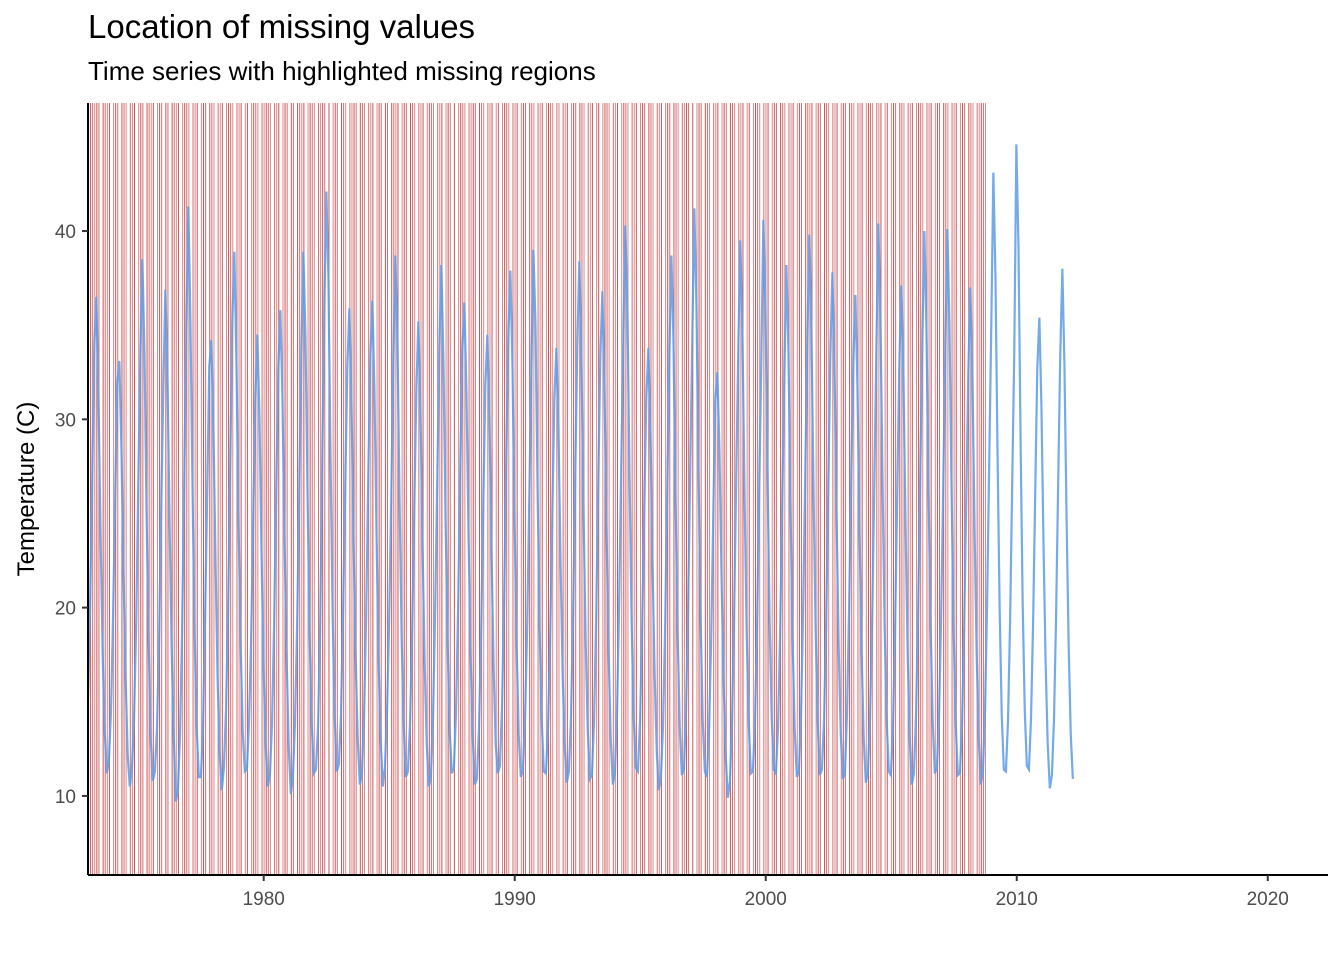 Image resolution: width=1344 pixels, height=960 pixels. What do you see at coordinates (1017, 899) in the screenshot?
I see `x-tick-label: 2010` at bounding box center [1017, 899].